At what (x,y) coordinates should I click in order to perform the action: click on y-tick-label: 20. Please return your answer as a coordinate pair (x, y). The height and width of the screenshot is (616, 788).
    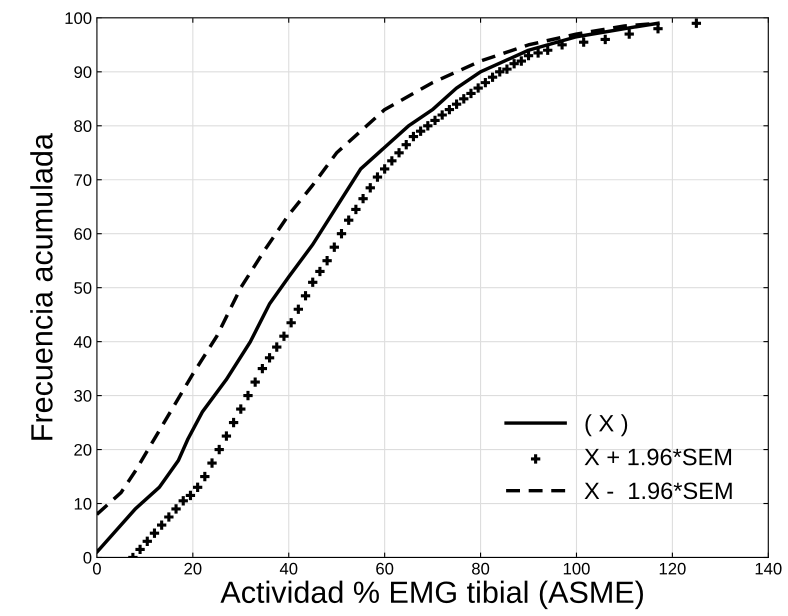
    Looking at the image, I should click on (83, 450).